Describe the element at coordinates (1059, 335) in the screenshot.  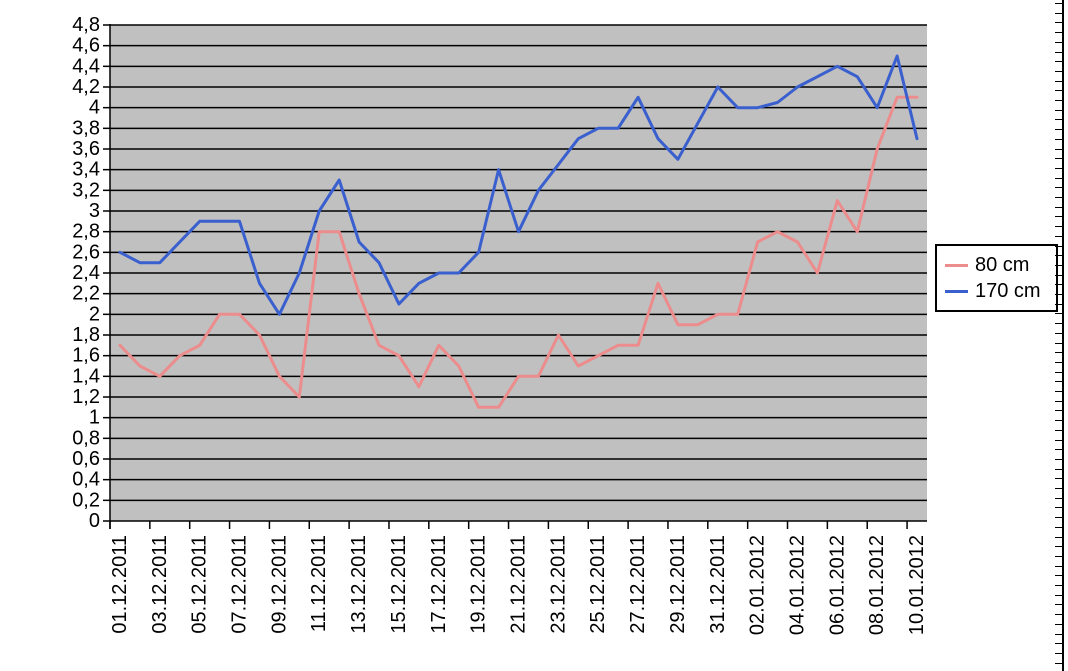
I see `adjacent-chart-axis` at that location.